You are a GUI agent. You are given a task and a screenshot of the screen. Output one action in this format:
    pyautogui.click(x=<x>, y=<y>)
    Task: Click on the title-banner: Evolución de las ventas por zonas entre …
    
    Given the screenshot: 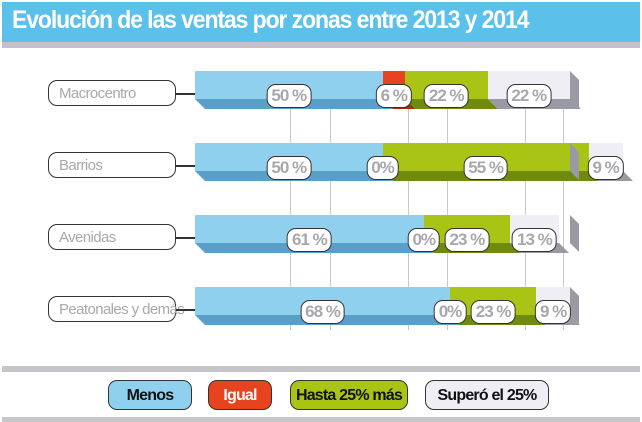 What is the action you would take?
    pyautogui.click(x=321, y=22)
    